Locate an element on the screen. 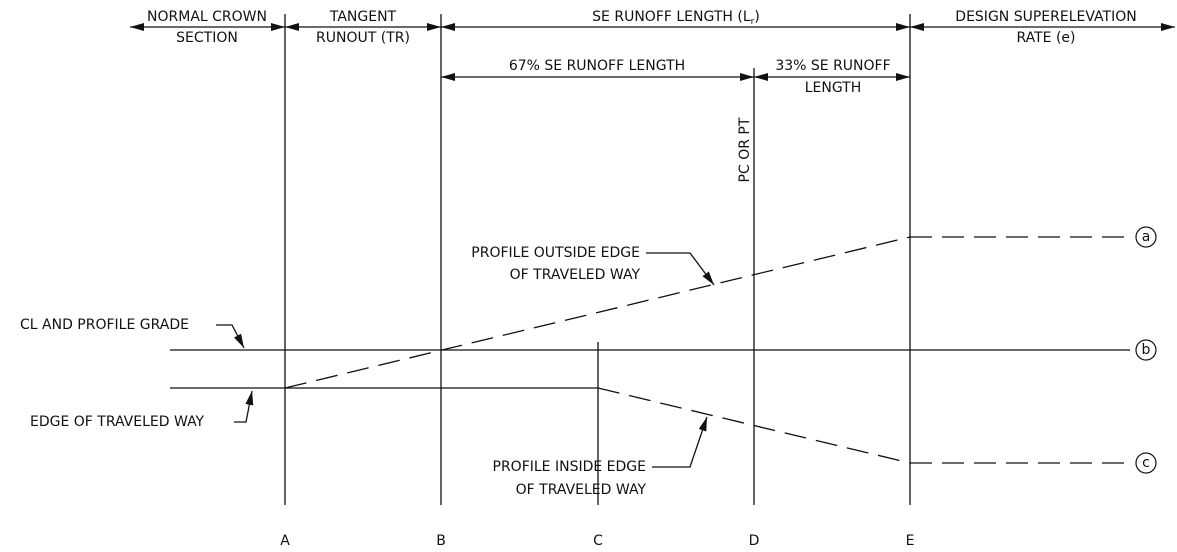  inside-edge-profile is located at coordinates (754, 425).